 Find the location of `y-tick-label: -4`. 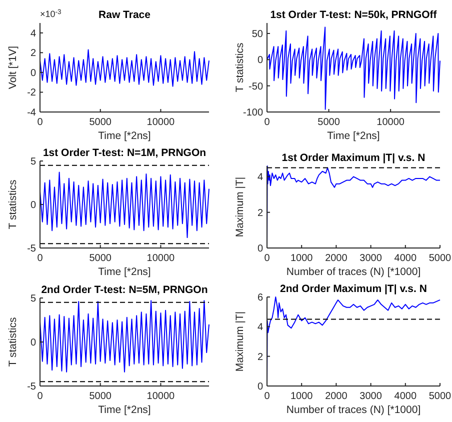

y-tick-label: -4 is located at coordinates (31, 113).